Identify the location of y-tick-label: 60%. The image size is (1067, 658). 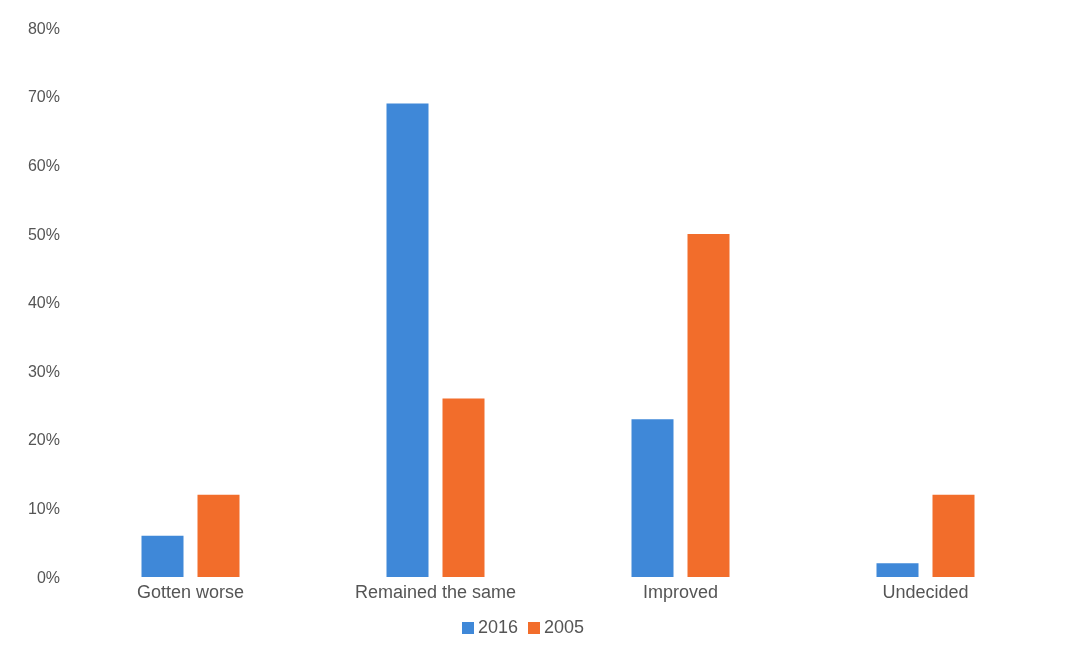
(43, 165).